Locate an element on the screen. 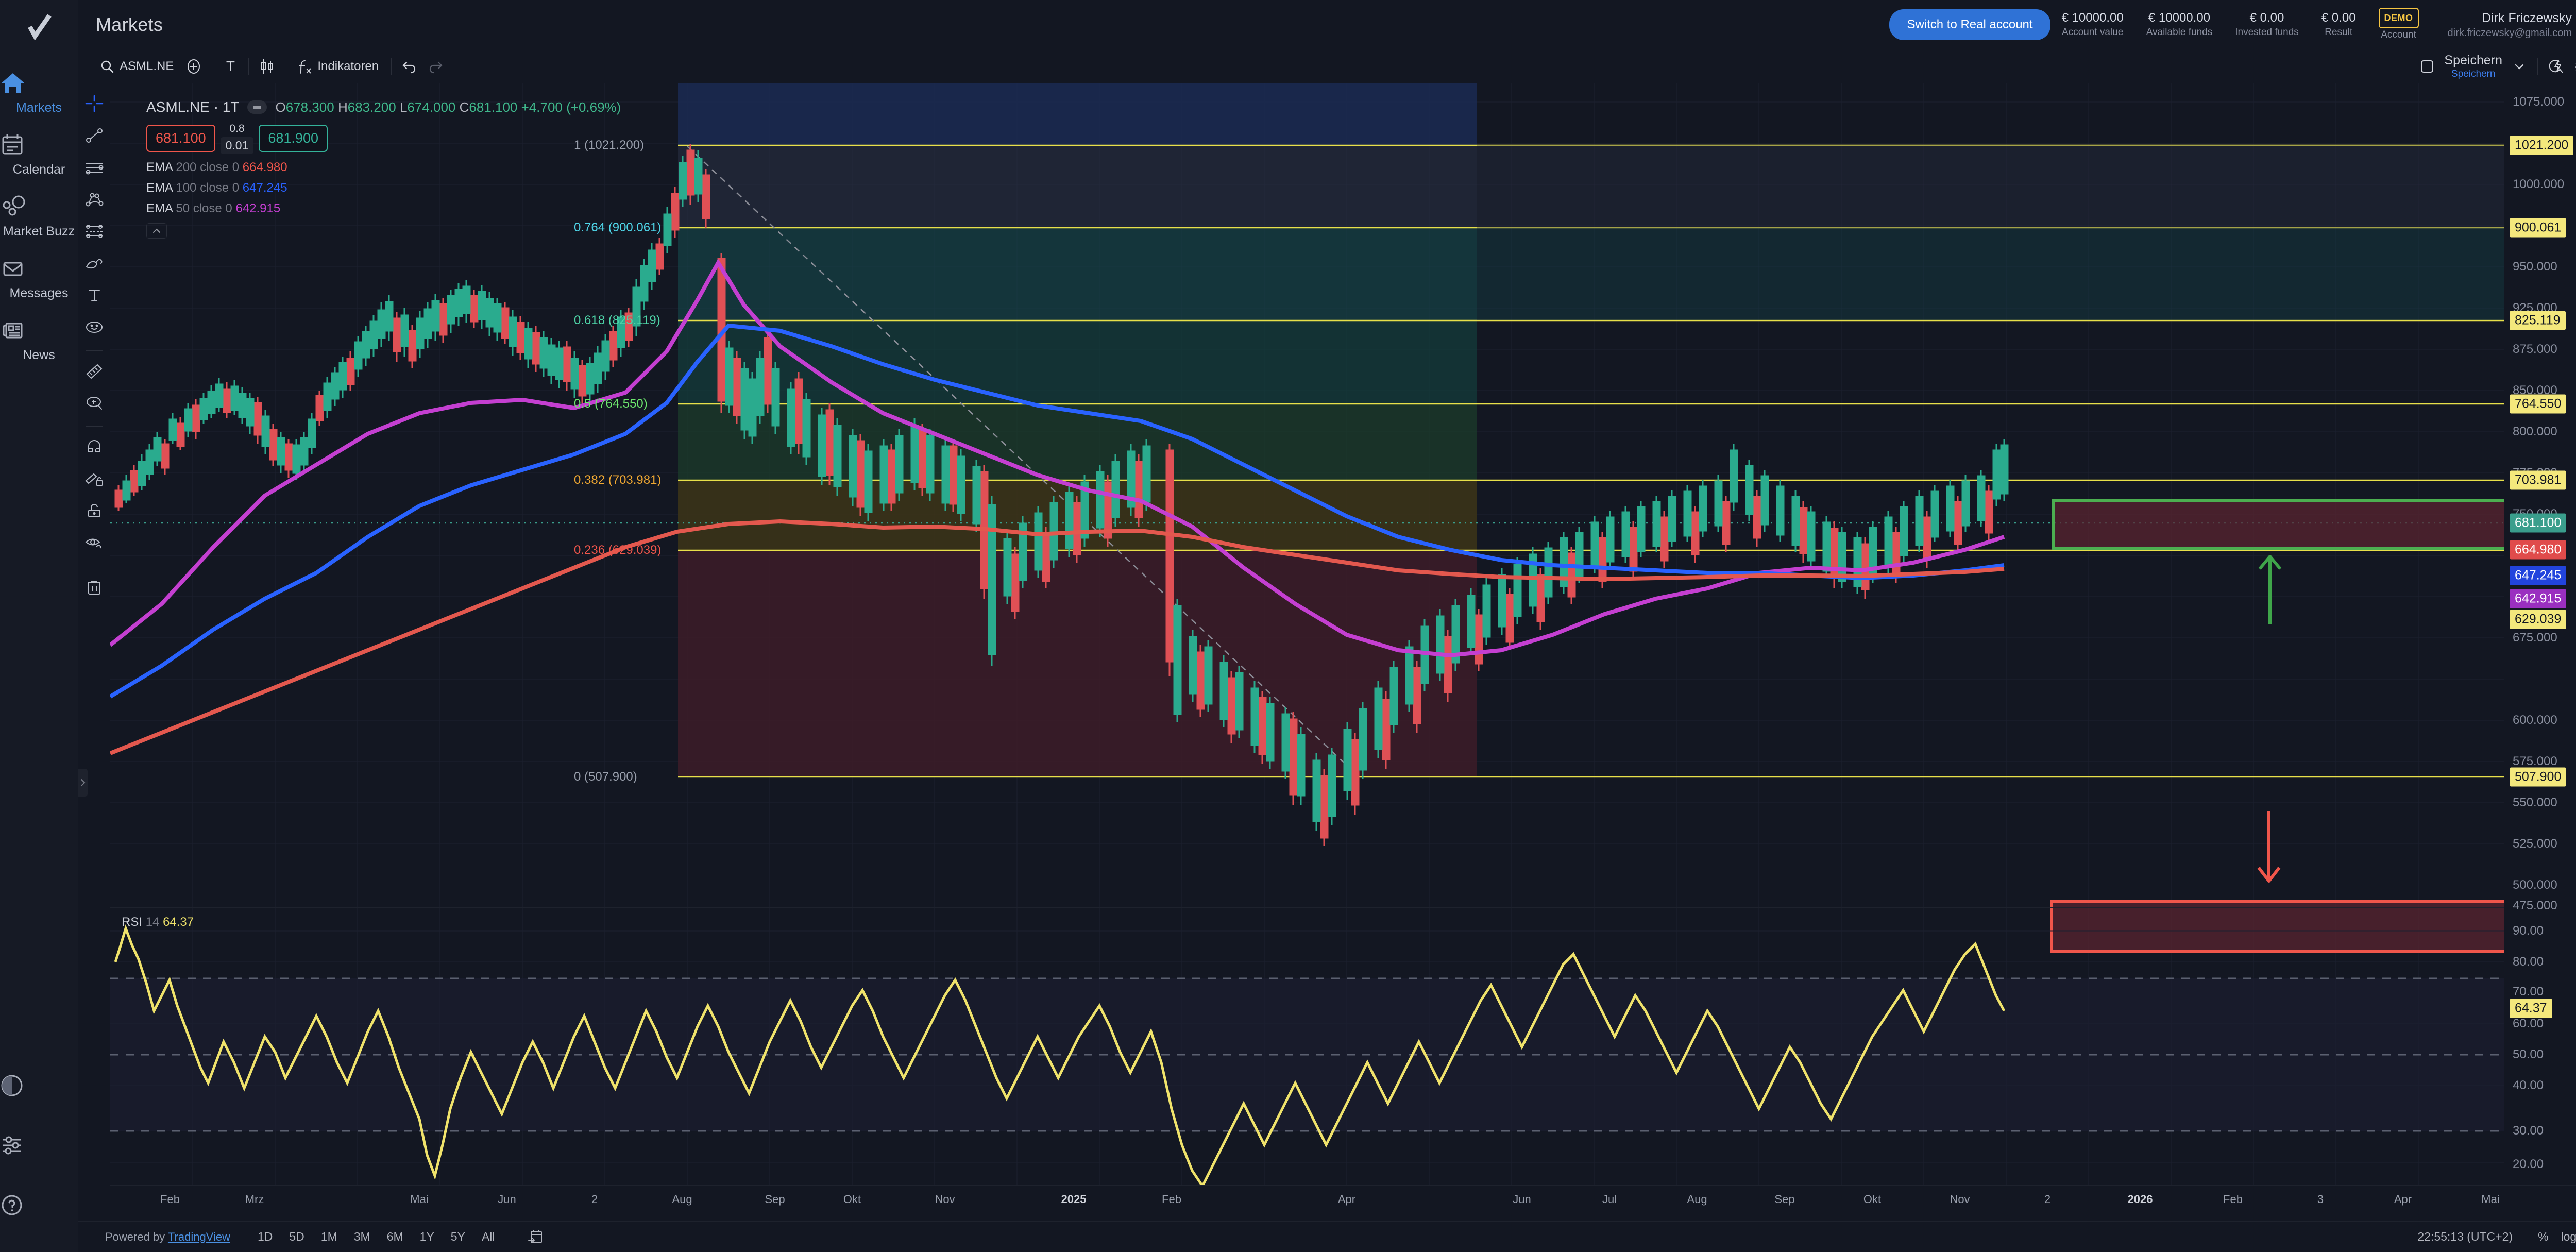 Image resolution: width=2576 pixels, height=1252 pixels. ohlc-high-key: H is located at coordinates (343, 107).